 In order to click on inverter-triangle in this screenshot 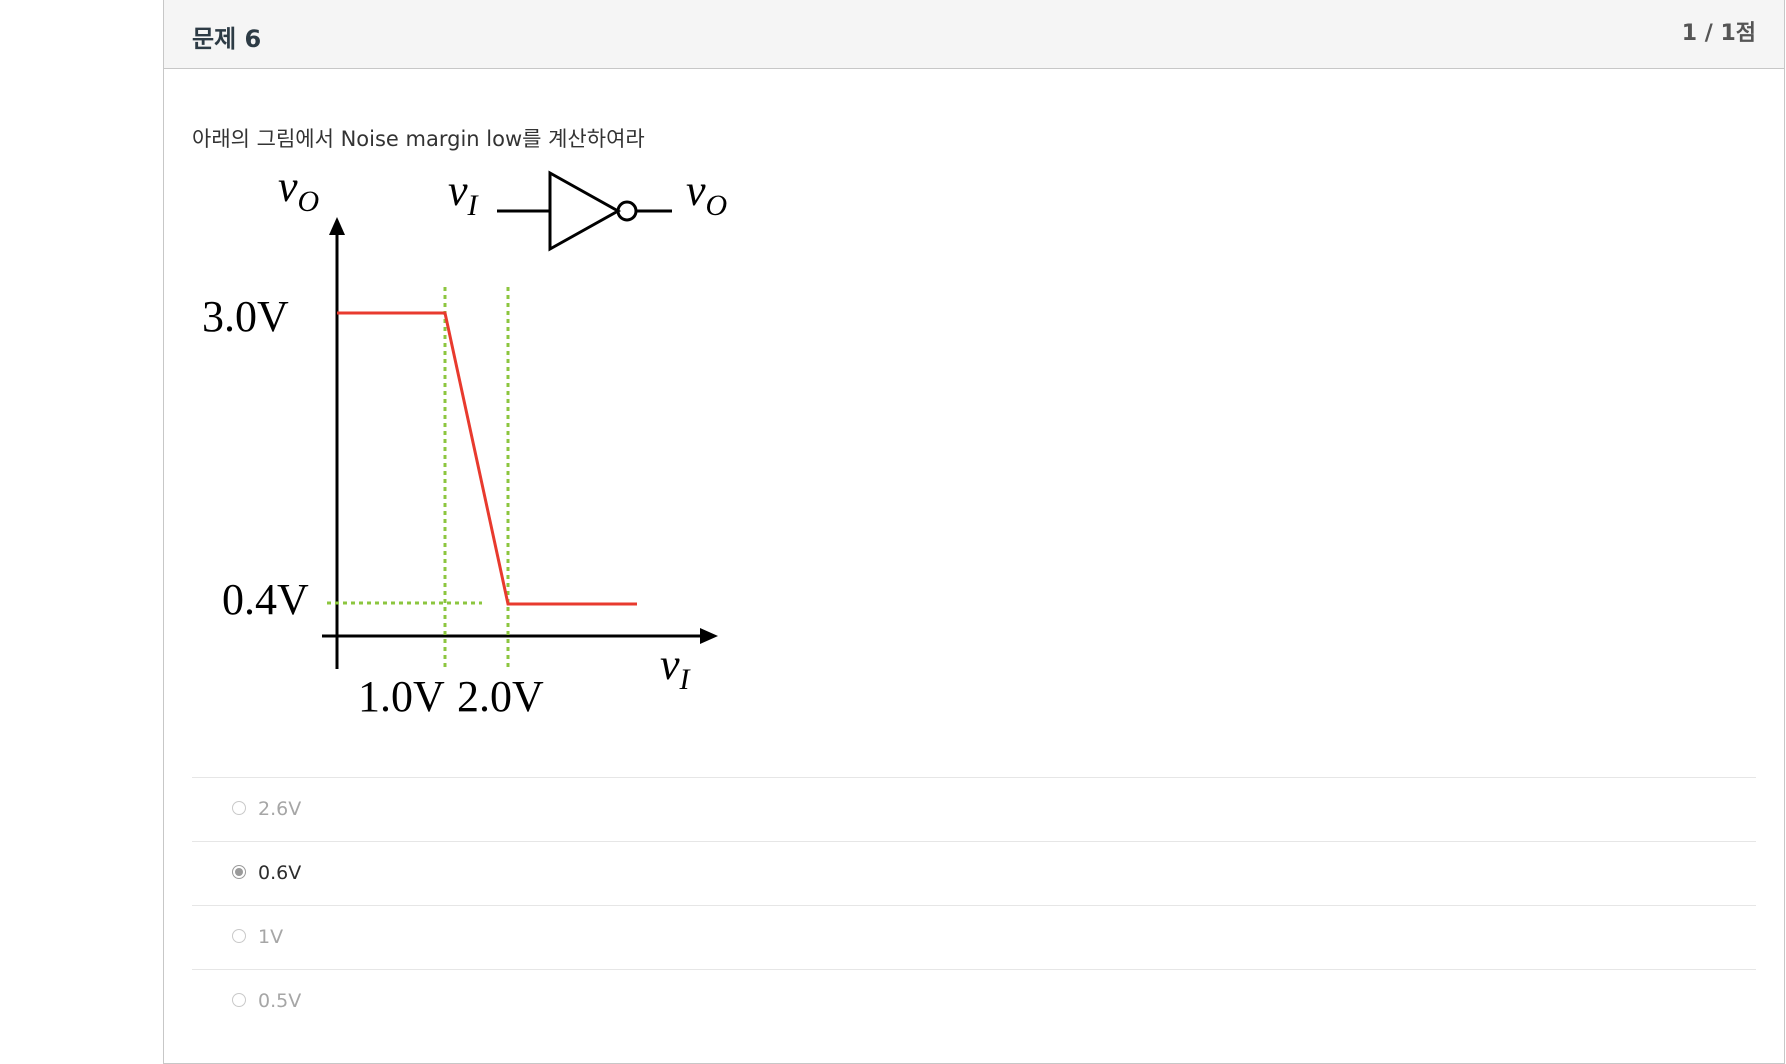, I will do `click(585, 211)`.